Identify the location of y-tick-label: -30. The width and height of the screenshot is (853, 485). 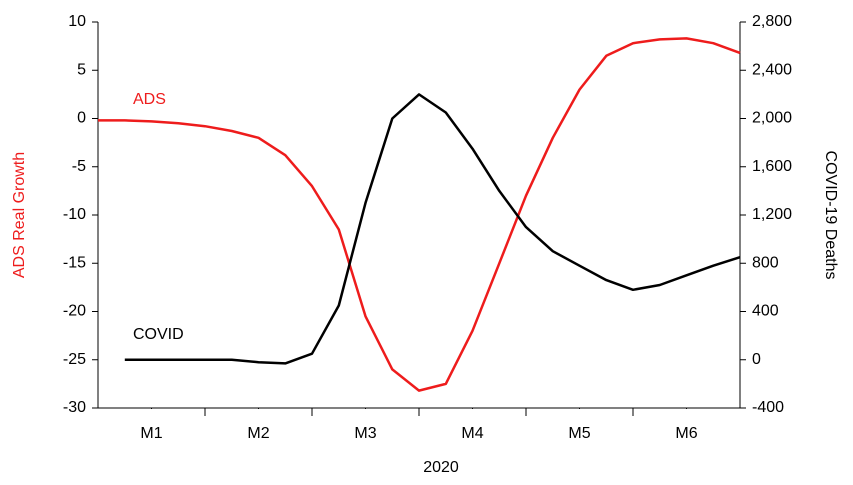
(74, 407).